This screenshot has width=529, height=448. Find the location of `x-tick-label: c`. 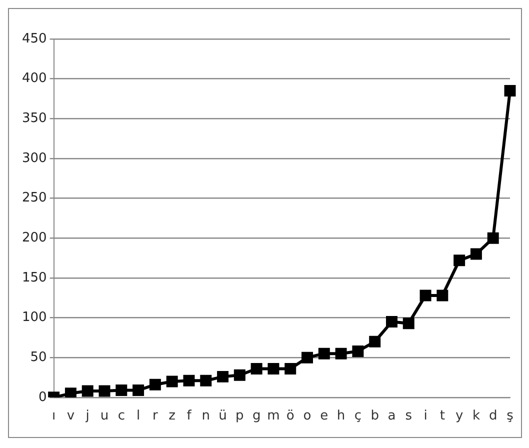

x-tick-label: c is located at coordinates (121, 416).